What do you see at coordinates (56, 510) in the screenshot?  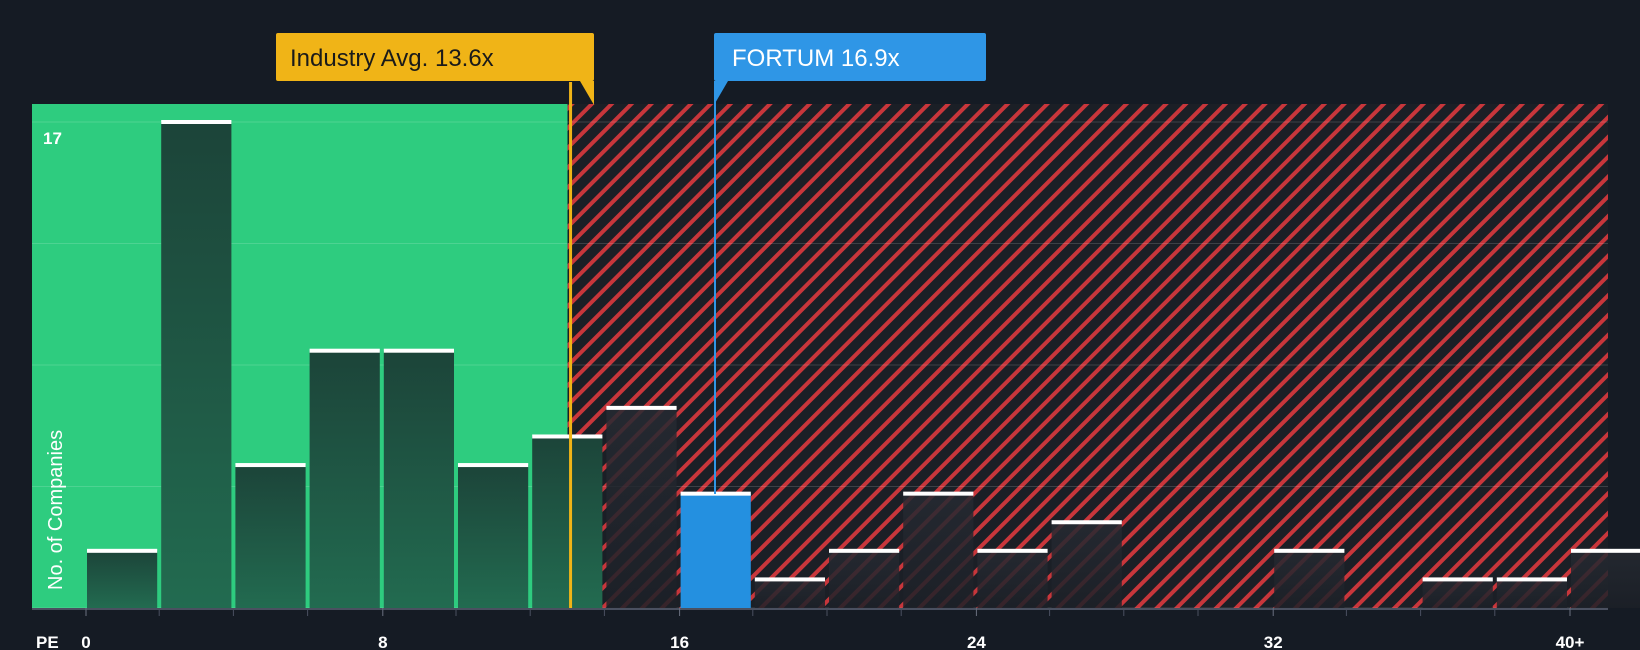 I see `y-axis-title: No. of Companies` at bounding box center [56, 510].